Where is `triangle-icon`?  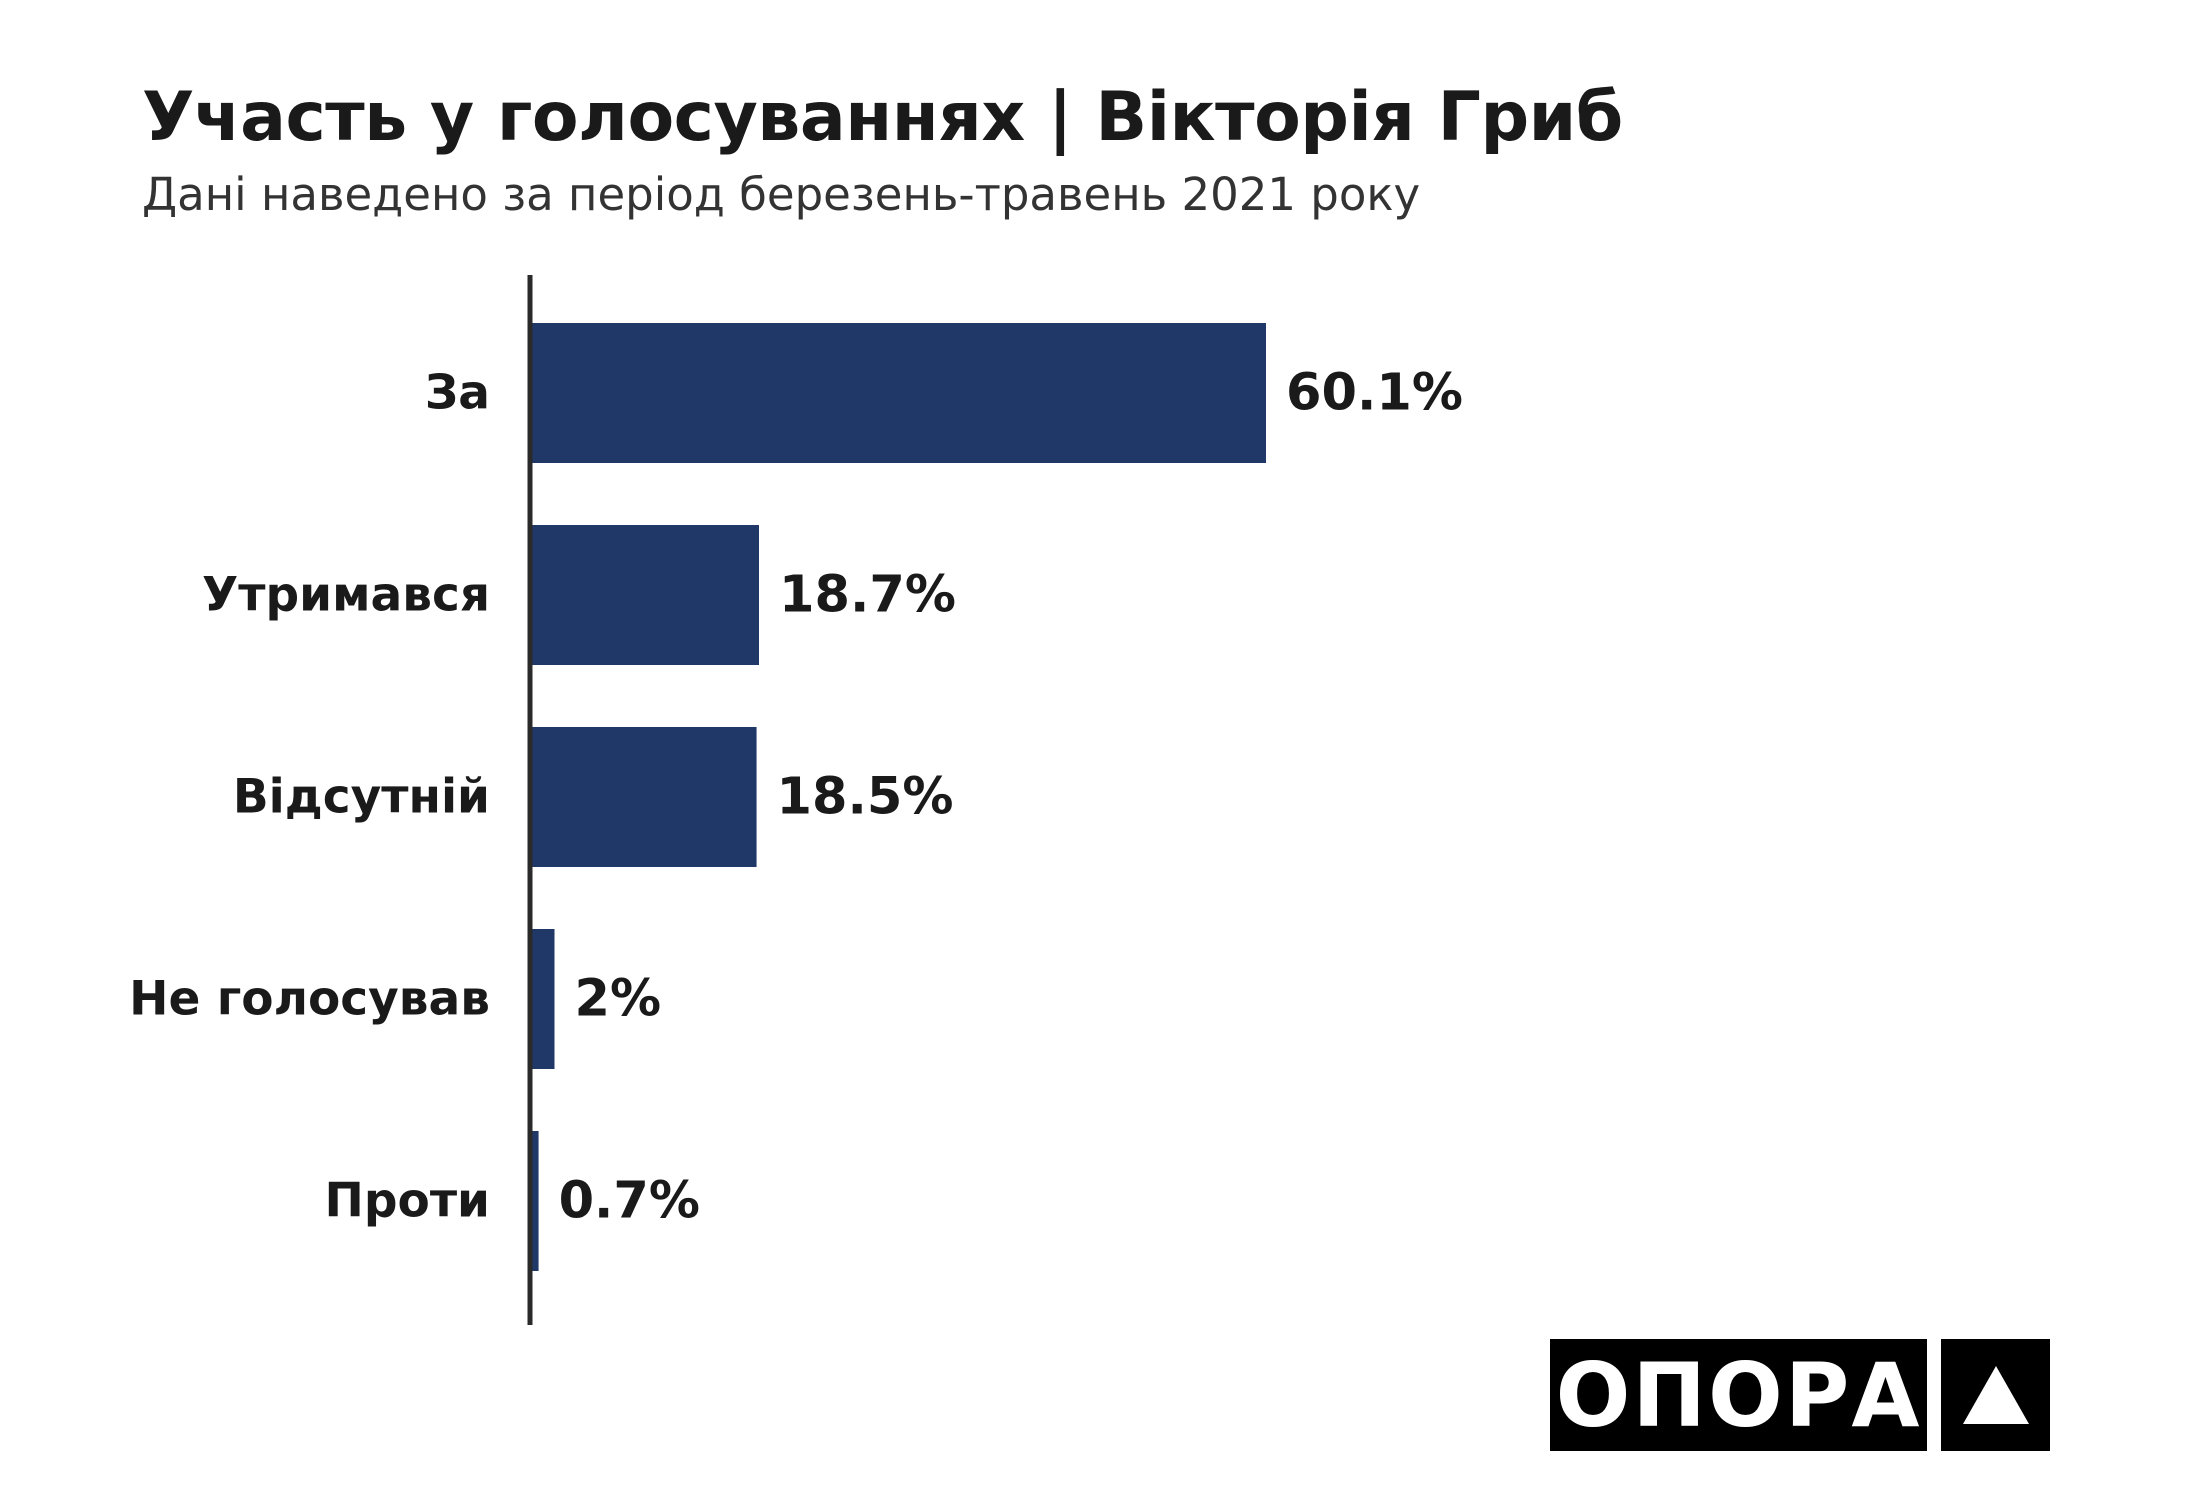
triangle-icon is located at coordinates (1995, 1395).